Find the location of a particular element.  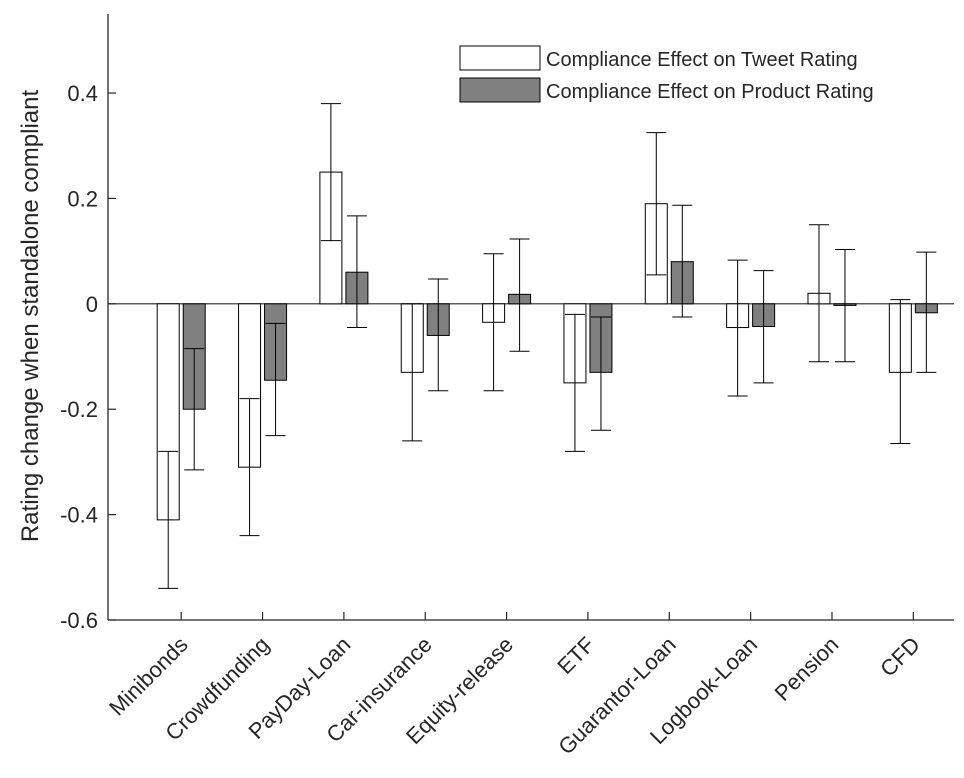

y-tick-label: 0 is located at coordinates (92, 304).